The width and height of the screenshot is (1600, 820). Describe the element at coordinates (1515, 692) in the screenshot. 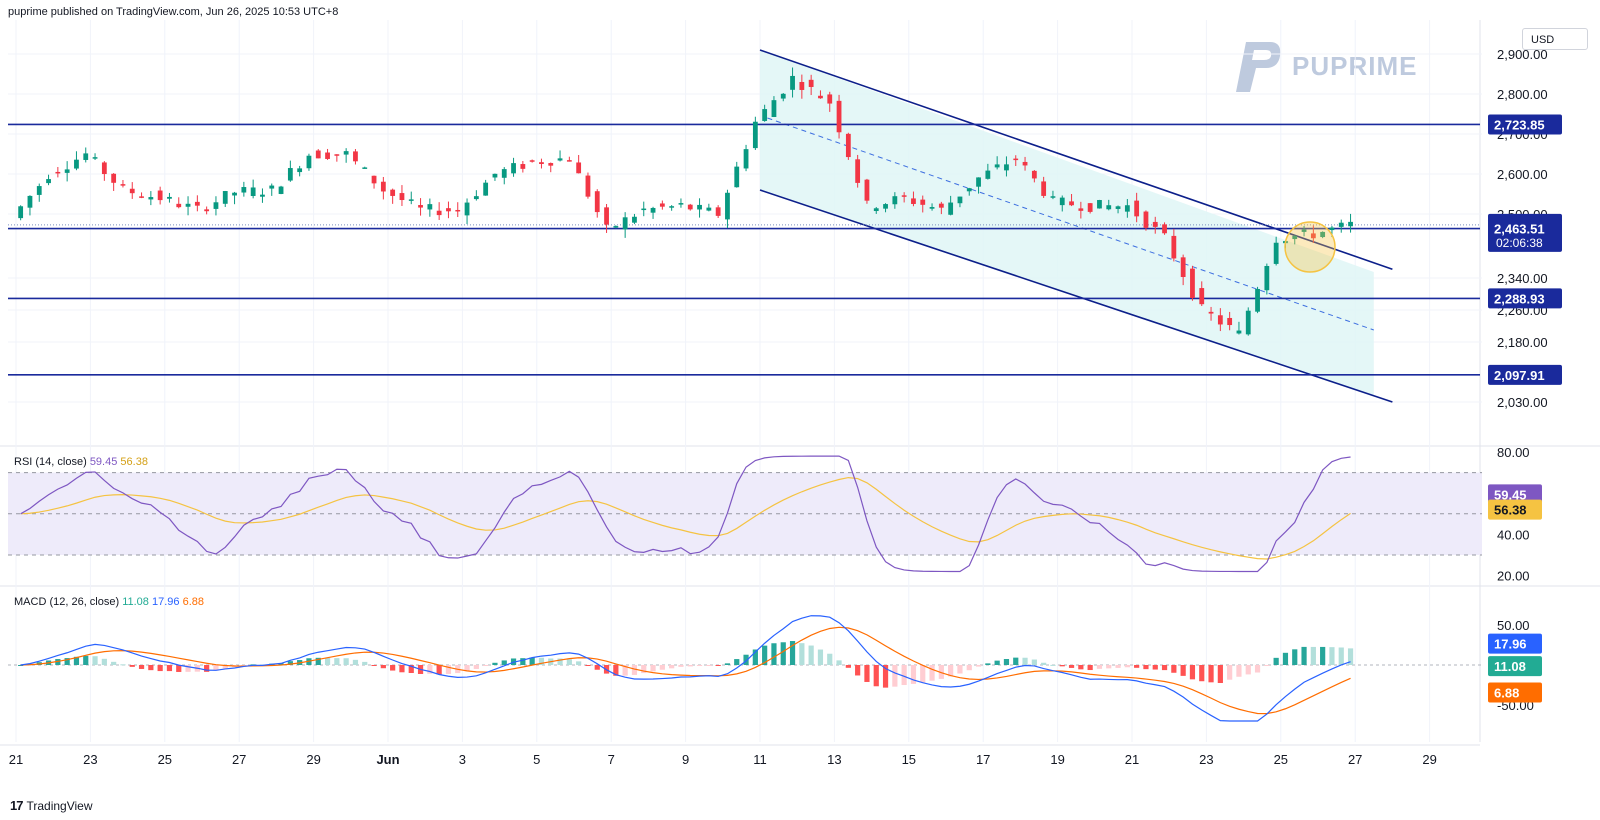

I see `macd-tag-bg` at that location.